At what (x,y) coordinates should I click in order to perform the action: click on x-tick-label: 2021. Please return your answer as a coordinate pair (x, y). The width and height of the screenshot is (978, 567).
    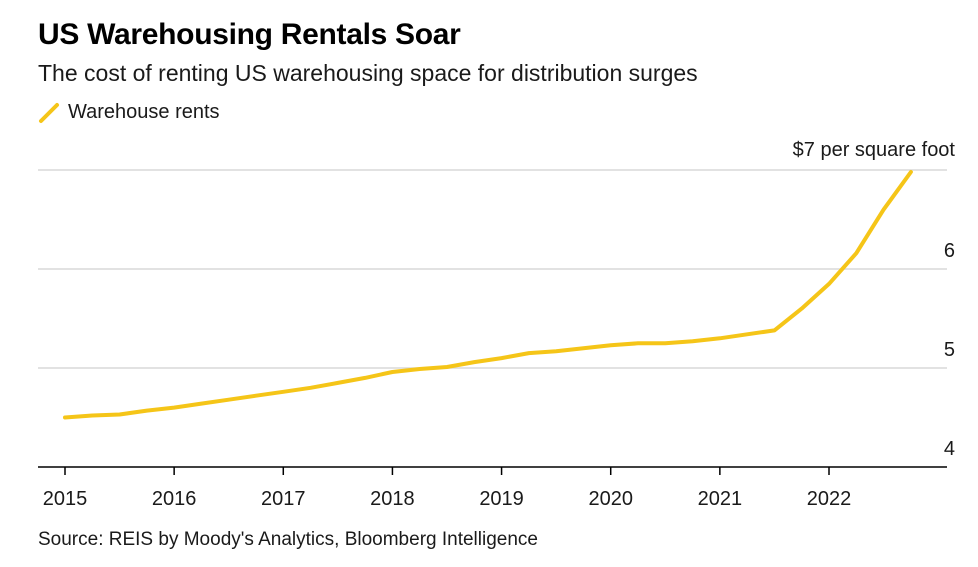
    Looking at the image, I should click on (720, 499).